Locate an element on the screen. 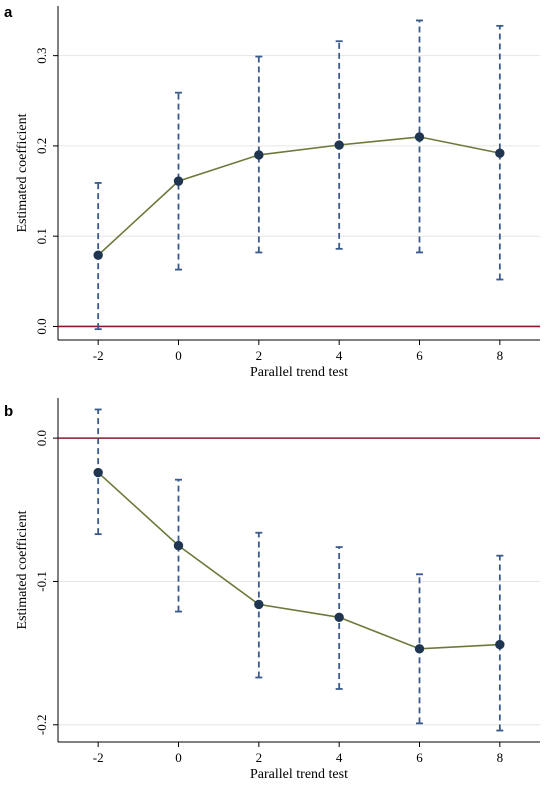 The image size is (550, 787). series-line is located at coordinates (298, 196).